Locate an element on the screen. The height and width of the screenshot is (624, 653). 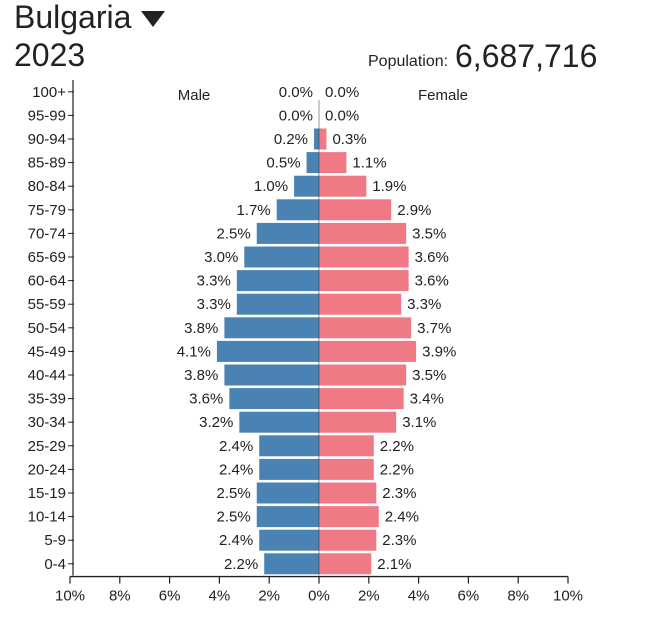
male-value-label: 0.5% is located at coordinates (283, 163).